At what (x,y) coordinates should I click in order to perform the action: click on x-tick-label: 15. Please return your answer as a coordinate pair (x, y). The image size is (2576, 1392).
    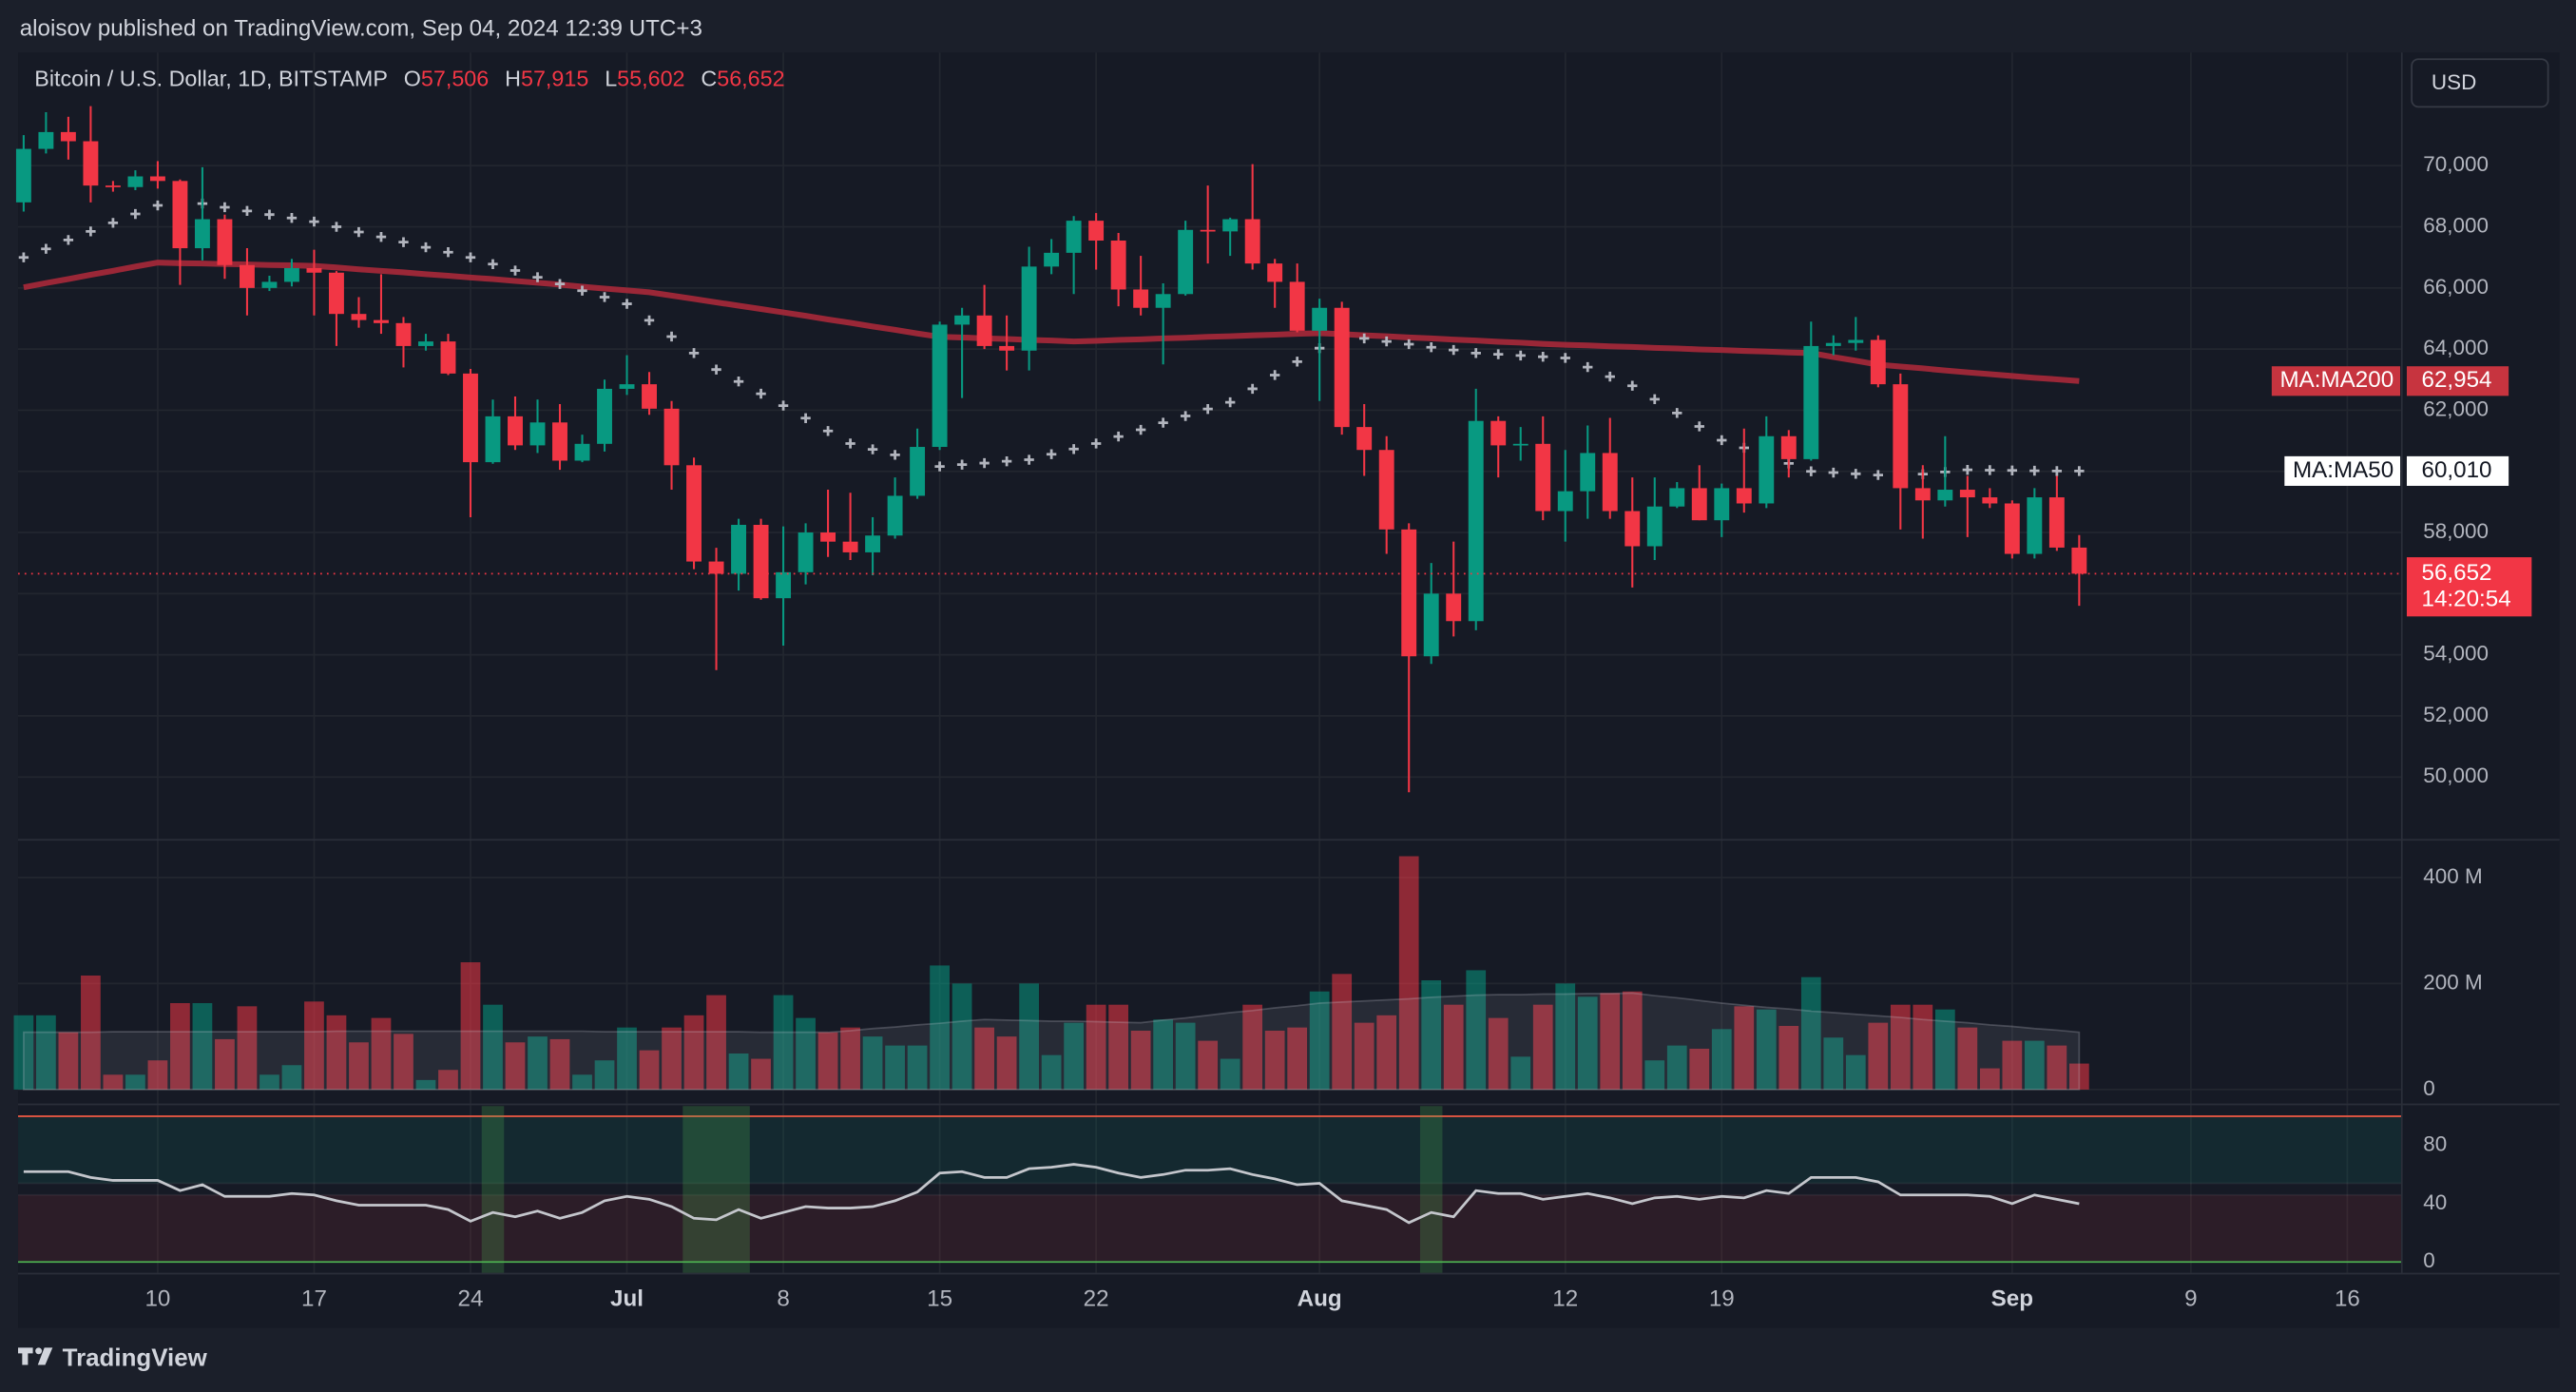
    Looking at the image, I should click on (940, 1299).